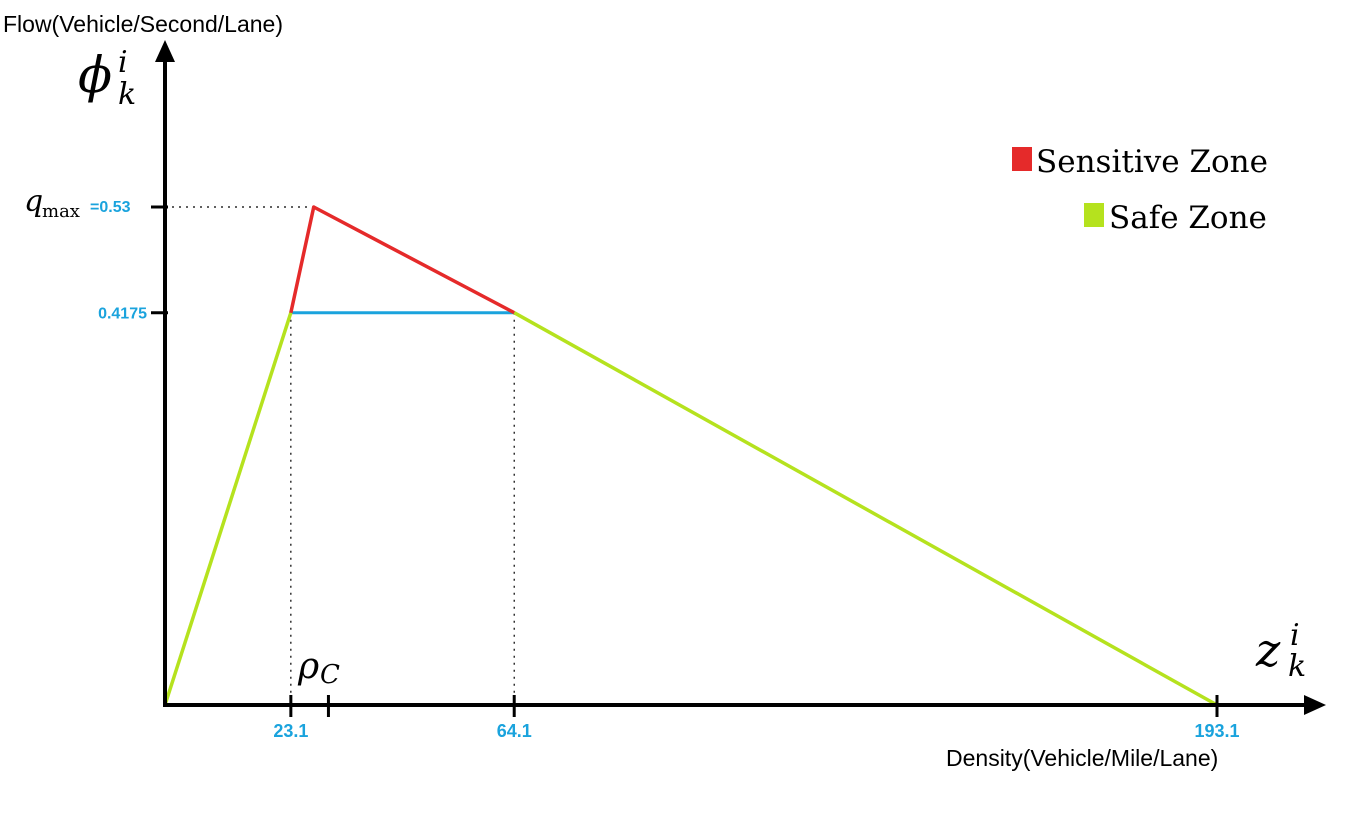 Image resolution: width=1362 pixels, height=826 pixels. Describe the element at coordinates (127, 94) in the screenshot. I see `y-symbol-sub: k` at that location.